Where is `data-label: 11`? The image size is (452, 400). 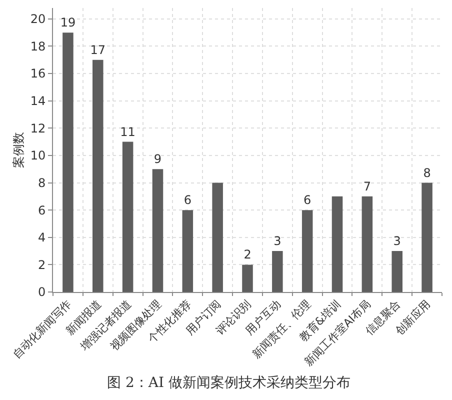 data-label: 11 is located at coordinates (128, 131).